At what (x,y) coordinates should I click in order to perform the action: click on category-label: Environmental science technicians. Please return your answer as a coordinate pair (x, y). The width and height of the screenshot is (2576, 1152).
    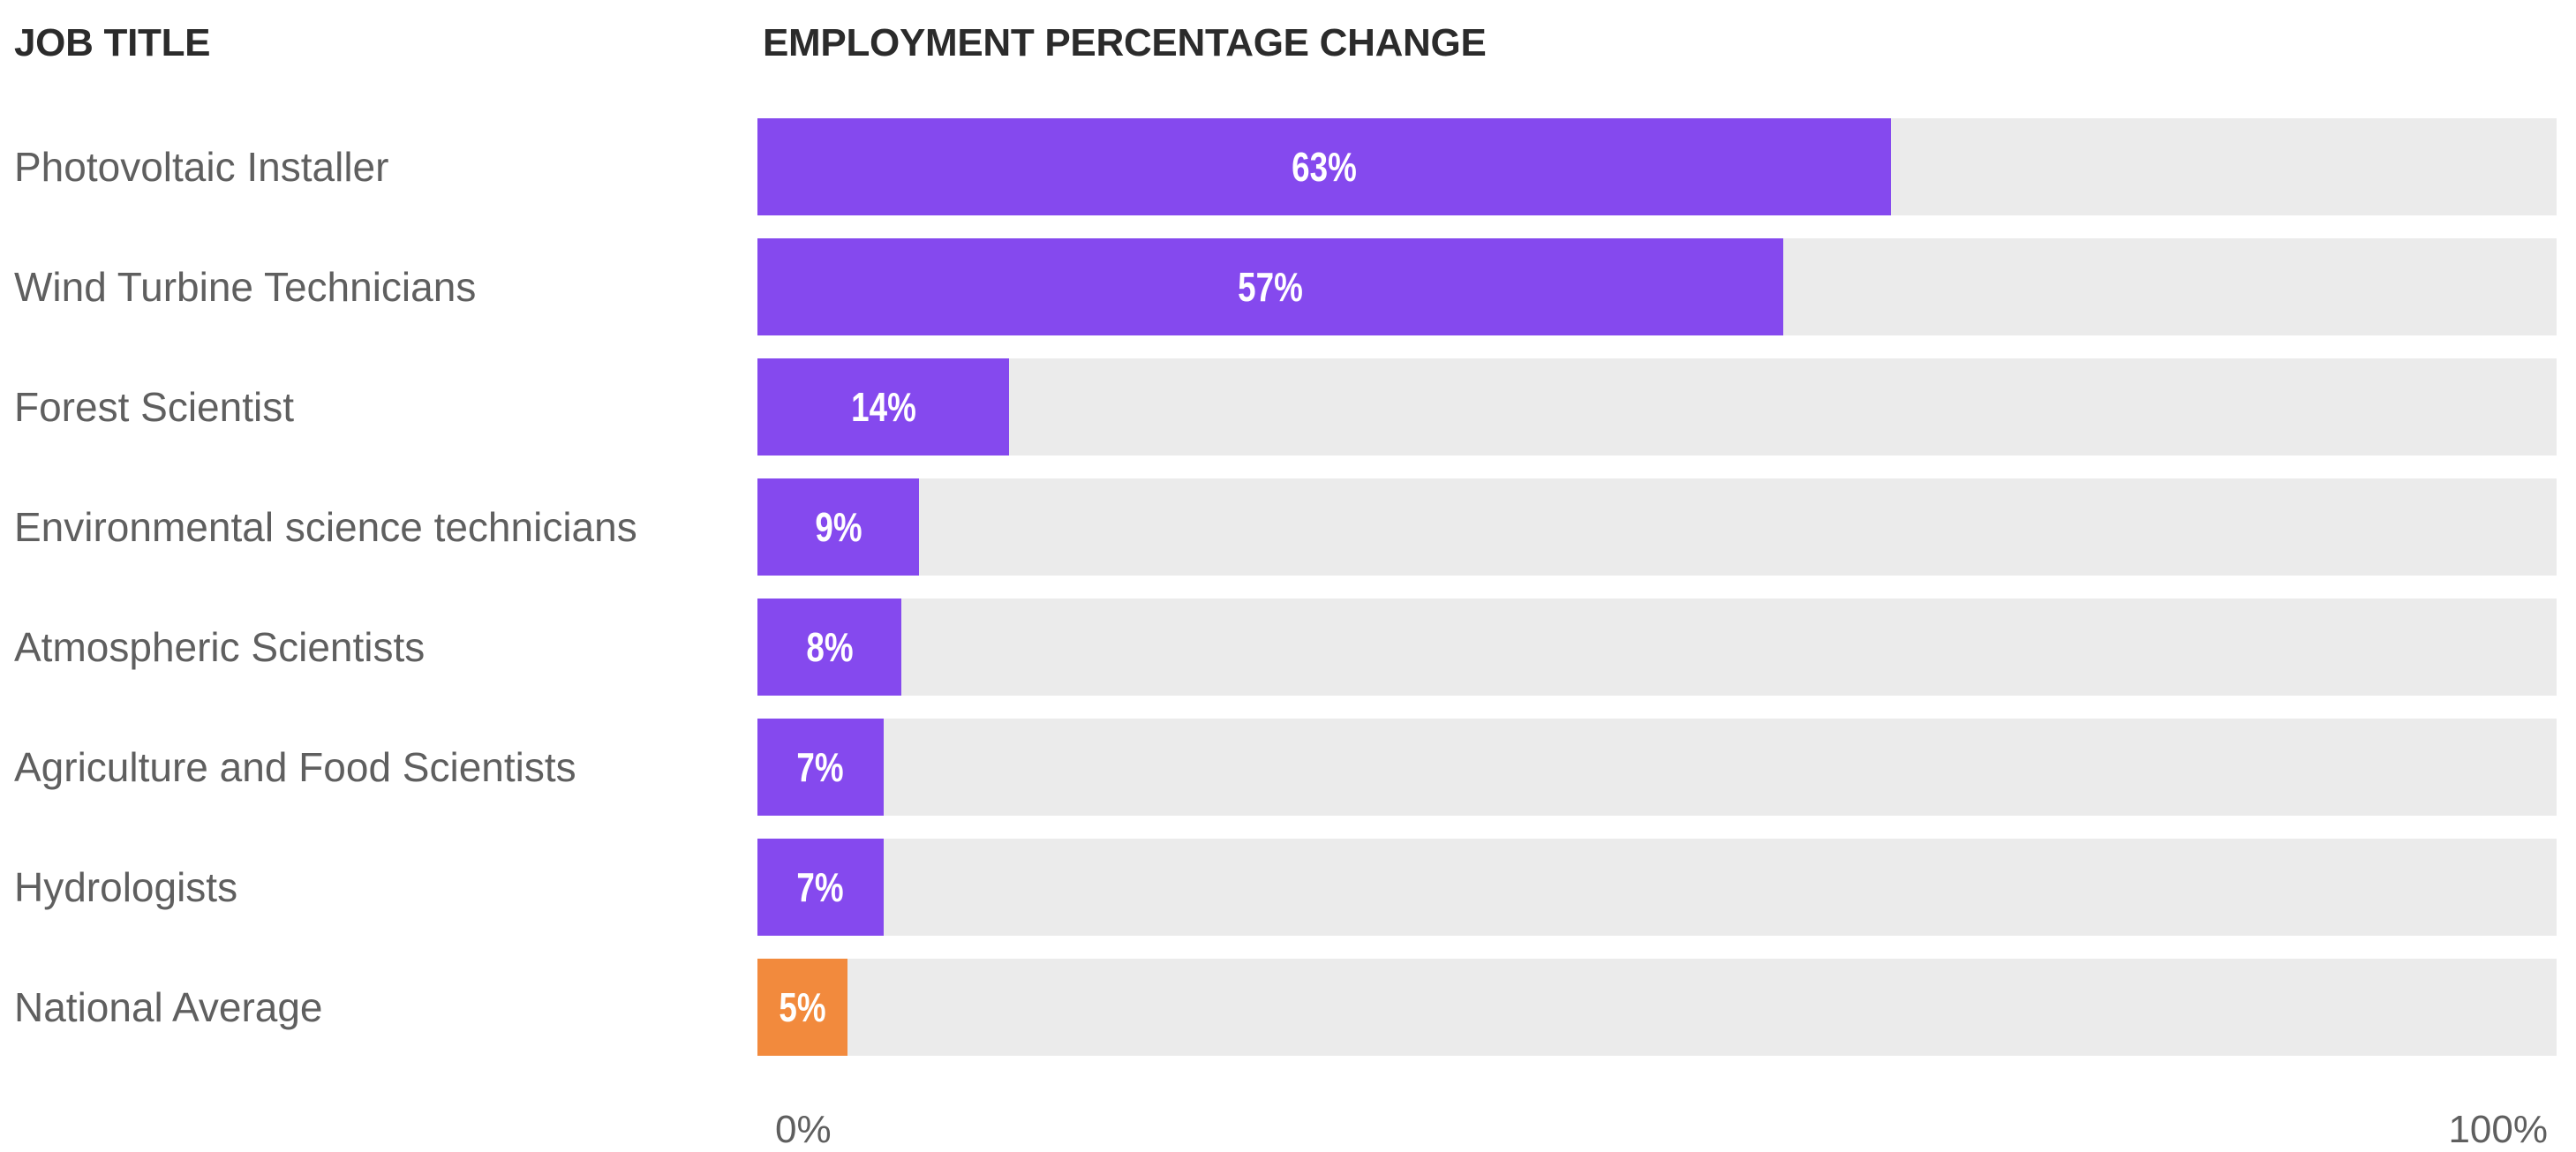
    Looking at the image, I should click on (326, 527).